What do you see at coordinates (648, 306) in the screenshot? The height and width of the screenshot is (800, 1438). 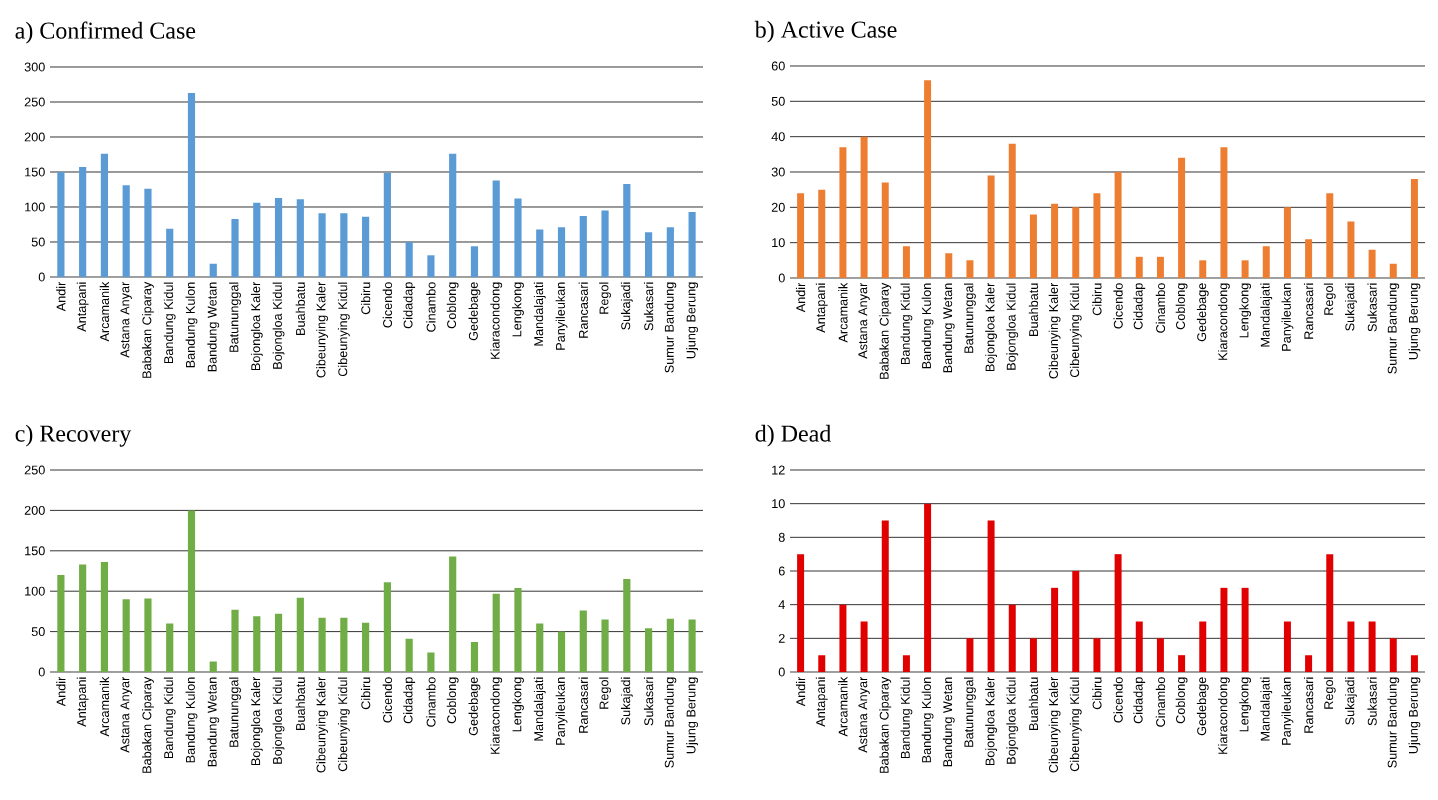 I see `x-tick-label: Sukasari` at bounding box center [648, 306].